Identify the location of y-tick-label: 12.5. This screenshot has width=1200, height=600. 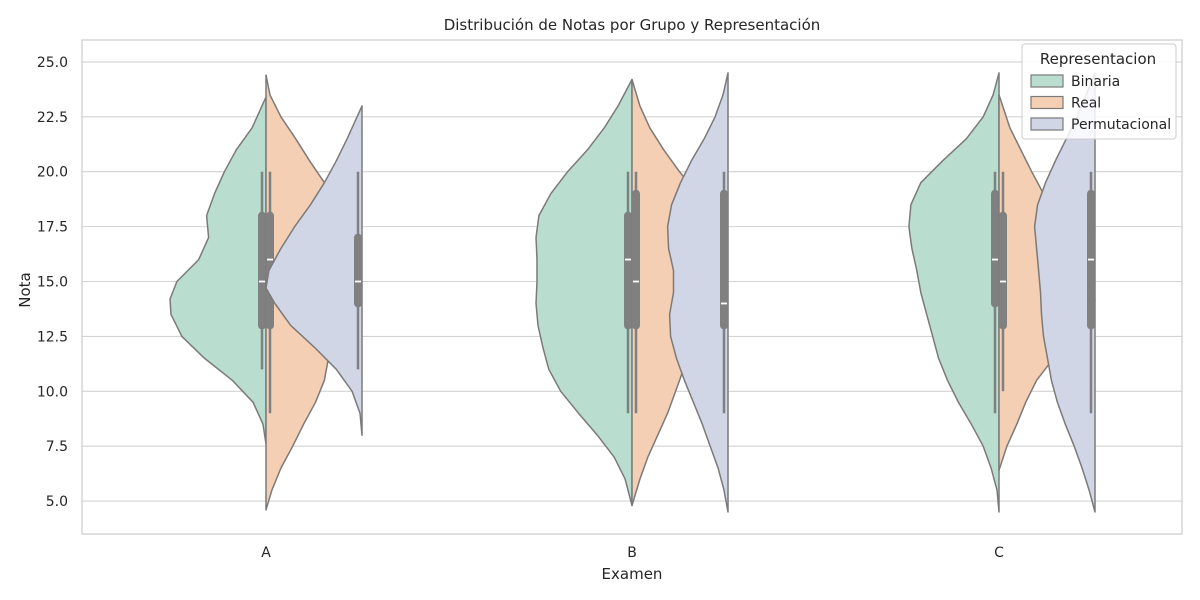
(52, 337).